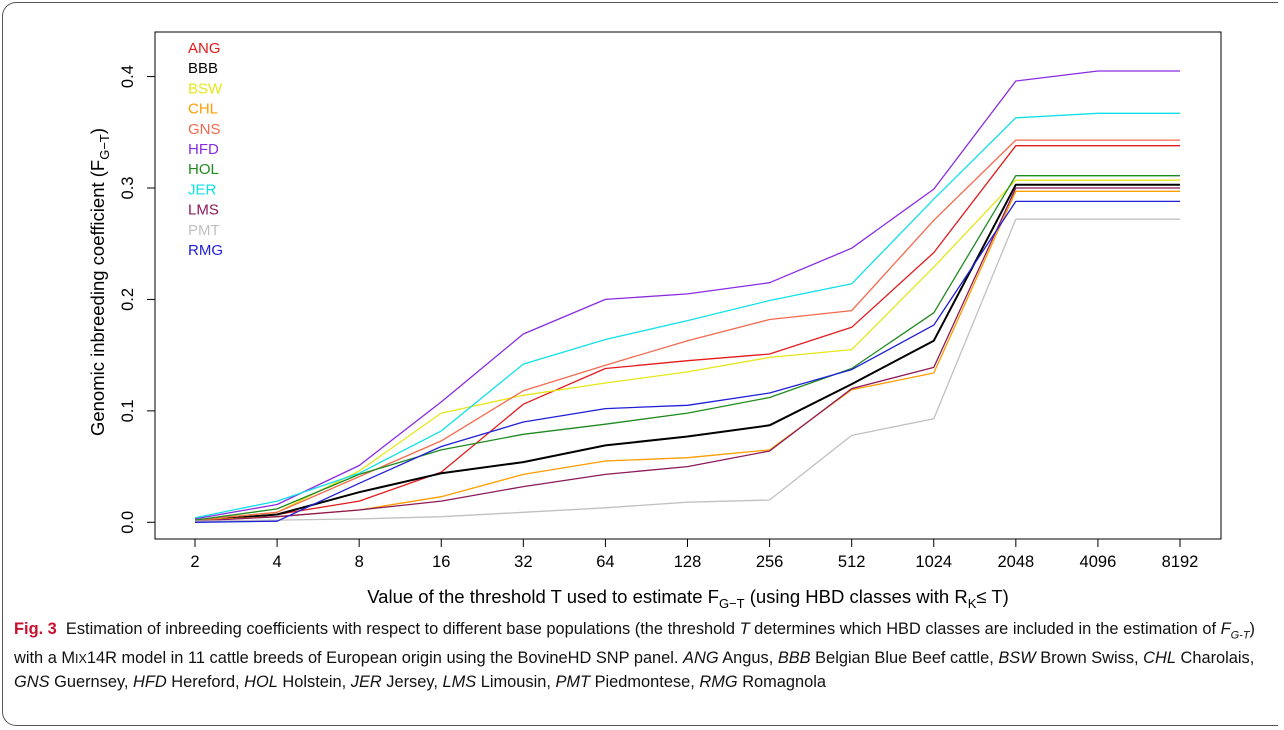 This screenshot has height=730, width=1284. What do you see at coordinates (32, 682) in the screenshot?
I see `caption-abbrev-code: GNS` at bounding box center [32, 682].